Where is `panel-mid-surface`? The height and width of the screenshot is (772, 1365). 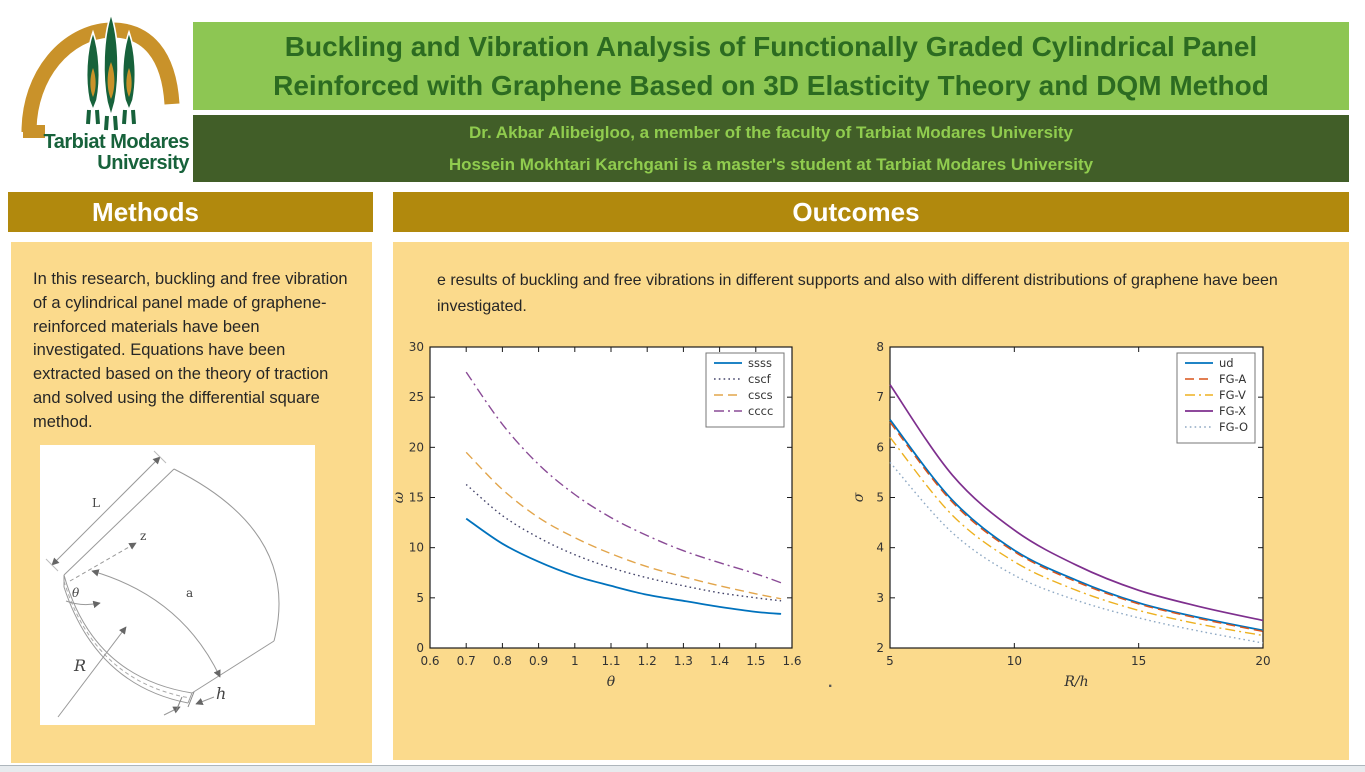
panel-mid-surface is located at coordinates (127, 639).